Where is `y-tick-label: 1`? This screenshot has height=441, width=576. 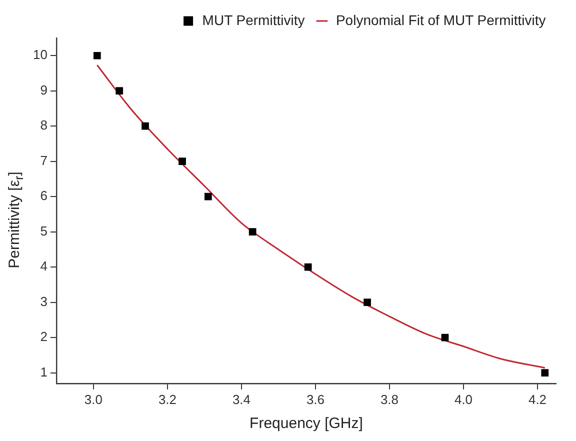 y-tick-label: 1 is located at coordinates (44, 372).